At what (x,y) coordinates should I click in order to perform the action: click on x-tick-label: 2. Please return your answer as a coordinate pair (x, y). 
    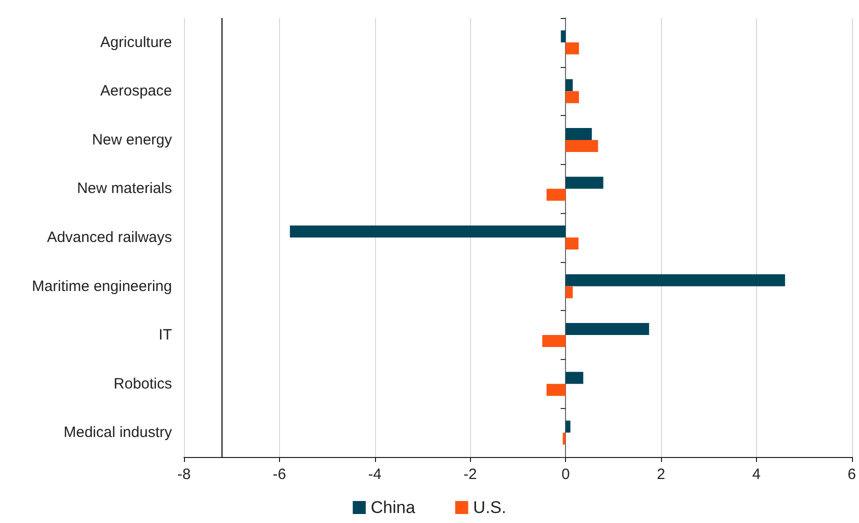
    Looking at the image, I should click on (661, 474).